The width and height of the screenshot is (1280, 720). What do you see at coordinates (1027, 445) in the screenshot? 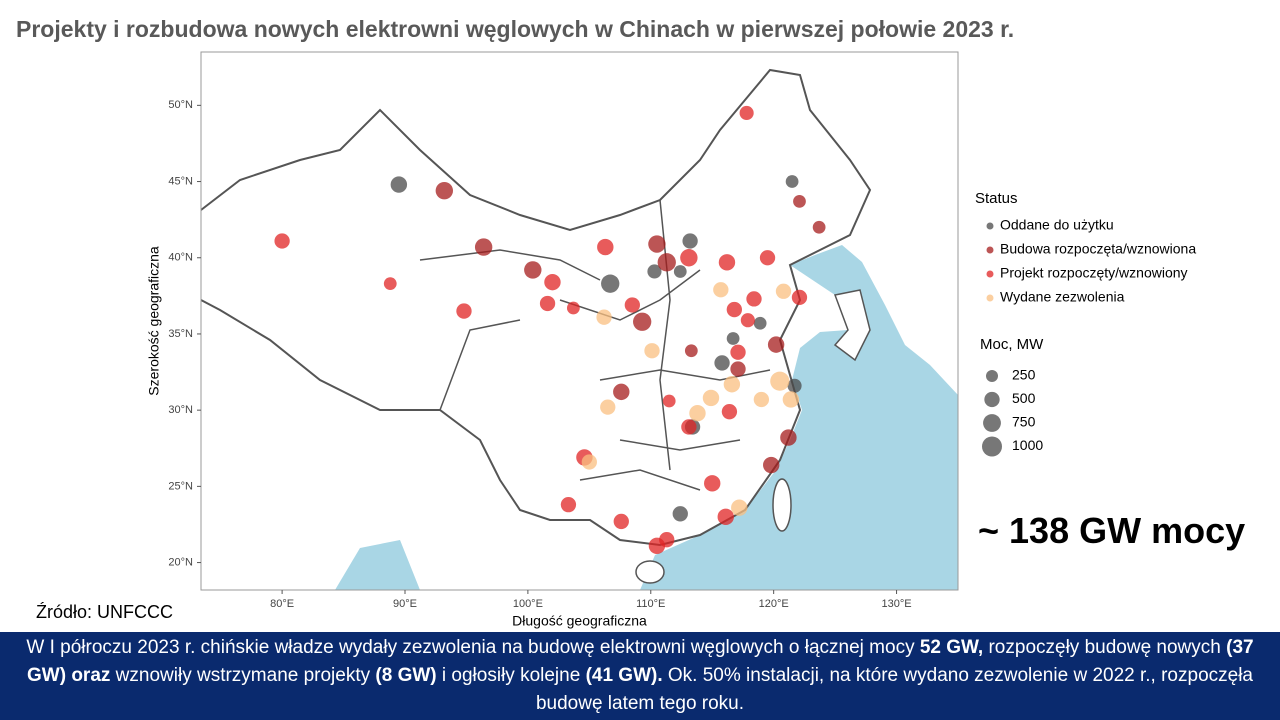
I see `size-legend-label: 1000` at bounding box center [1027, 445].